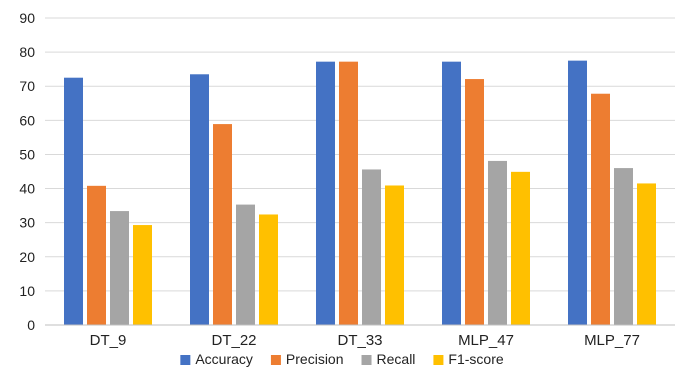 Image resolution: width=684 pixels, height=380 pixels. What do you see at coordinates (27, 291) in the screenshot?
I see `y-tick-label: 10` at bounding box center [27, 291].